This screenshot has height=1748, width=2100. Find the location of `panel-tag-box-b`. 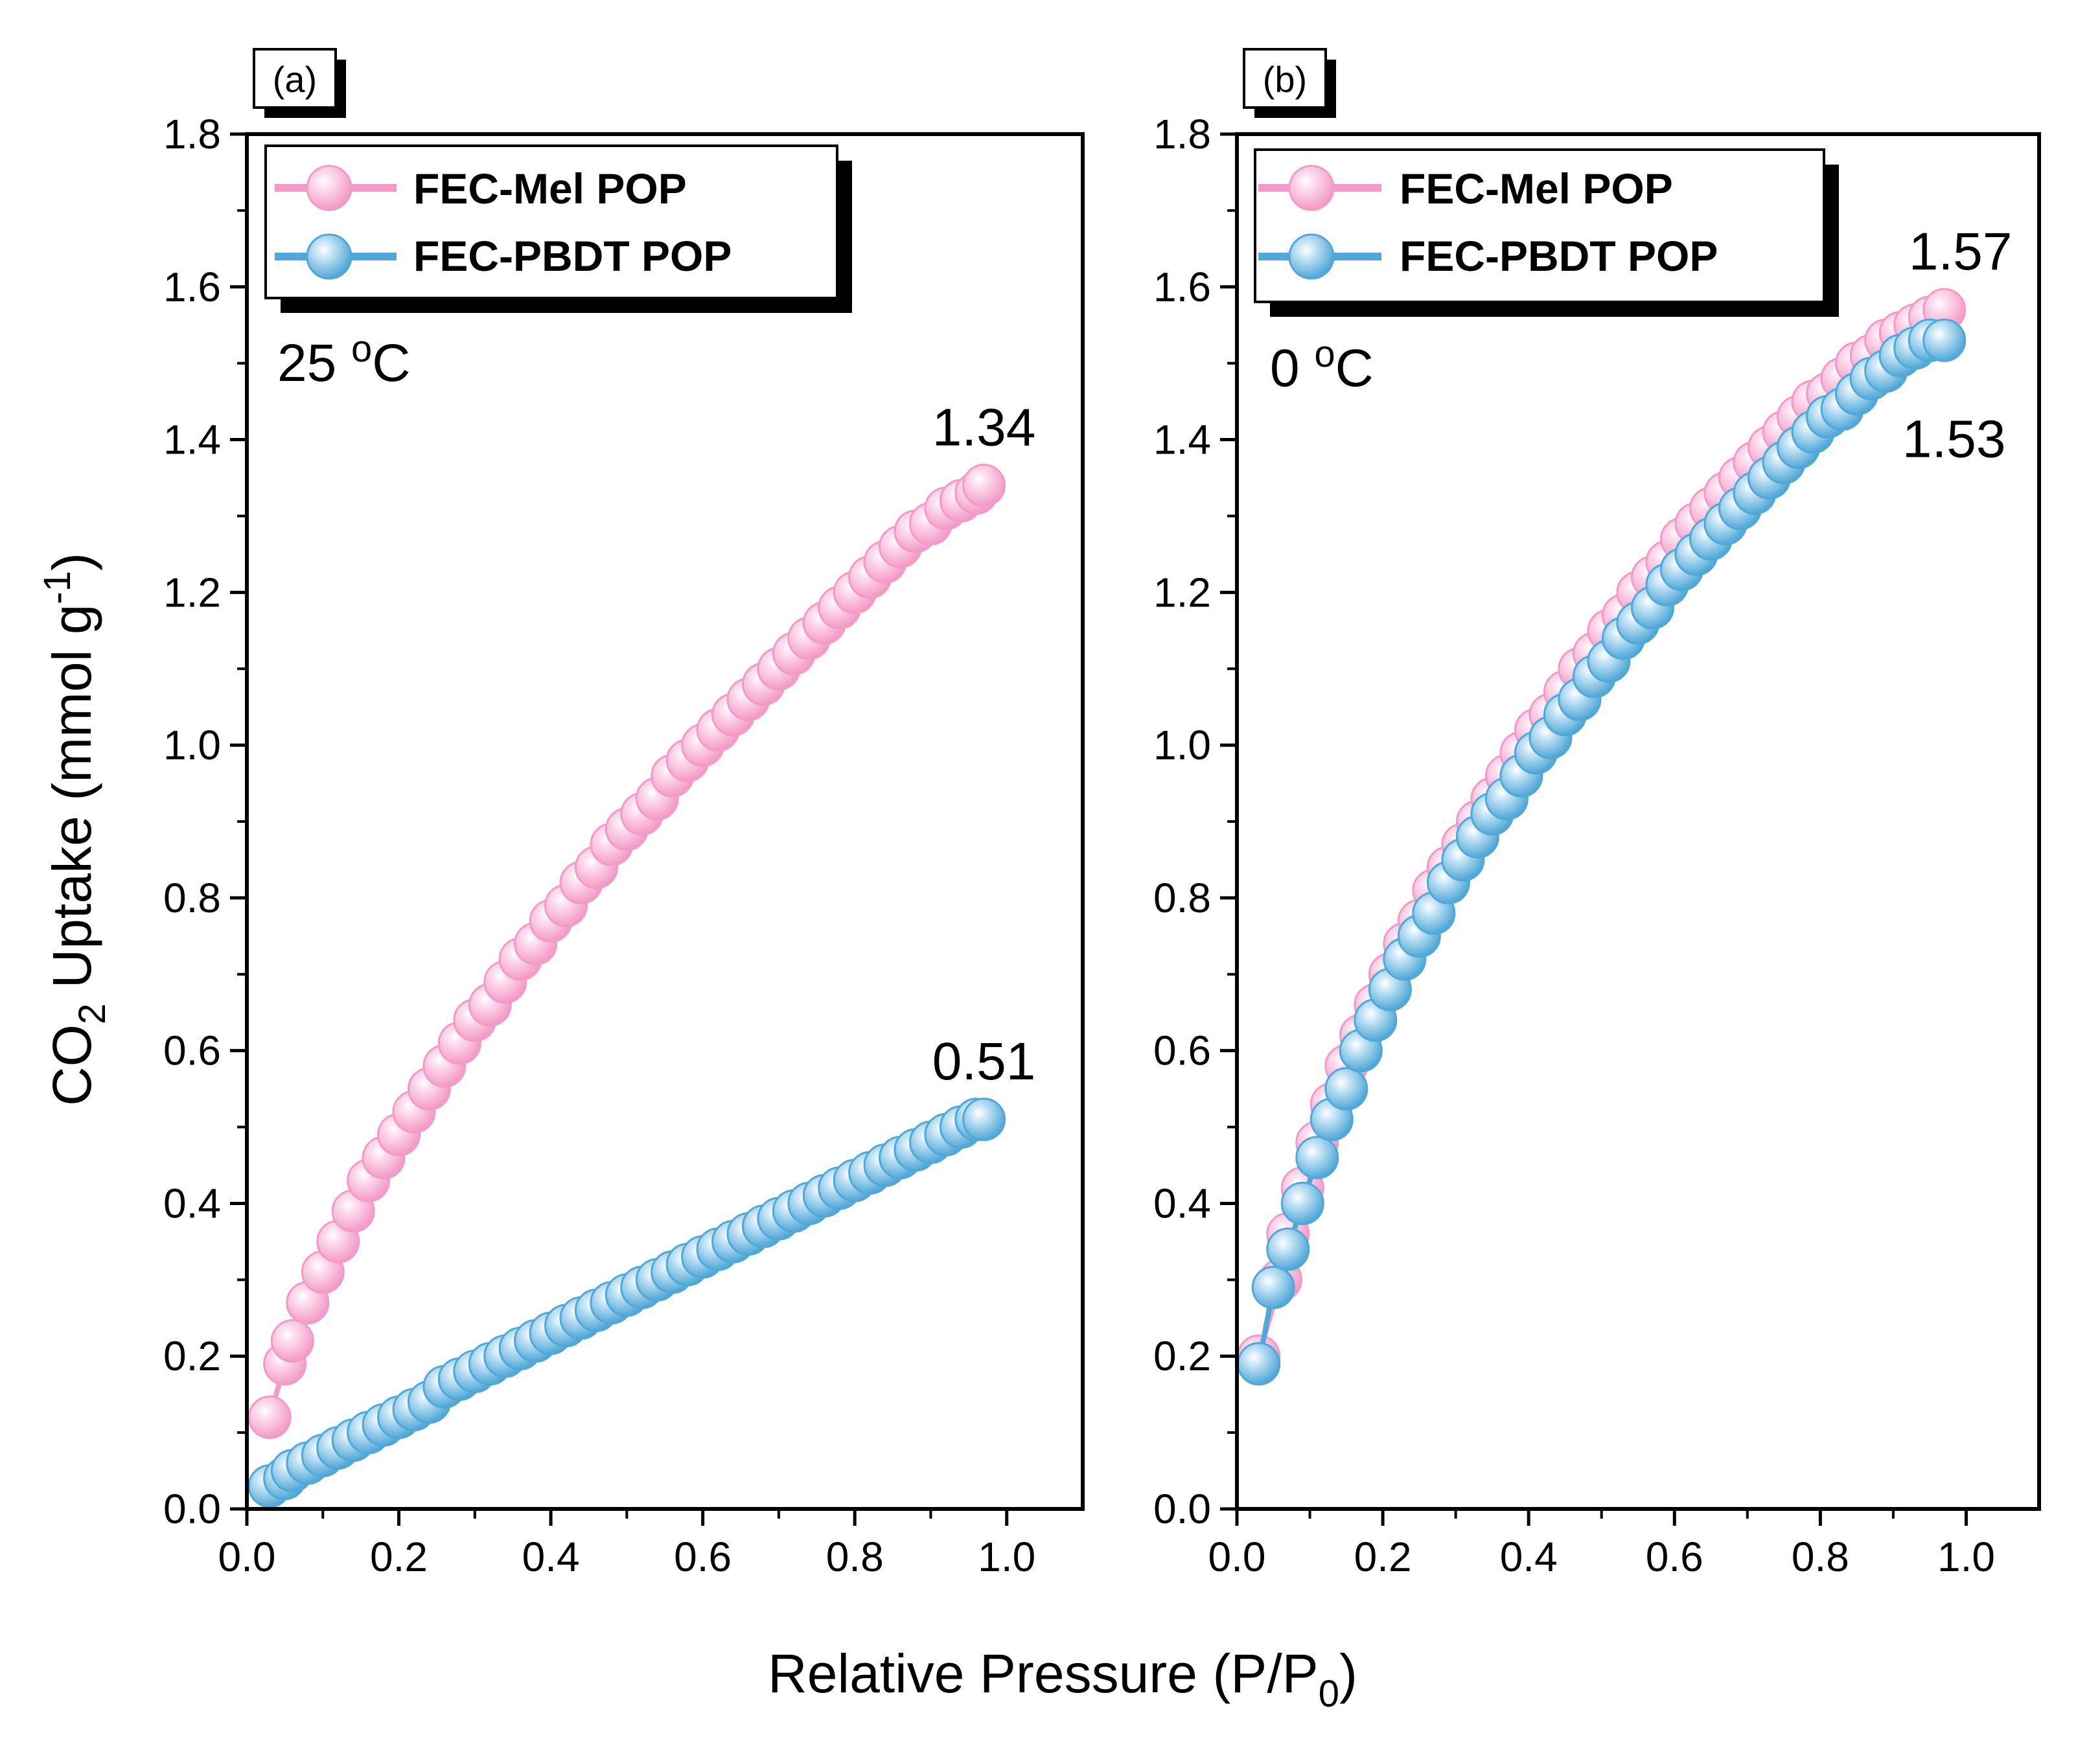

panel-tag-box-b is located at coordinates (1285, 78).